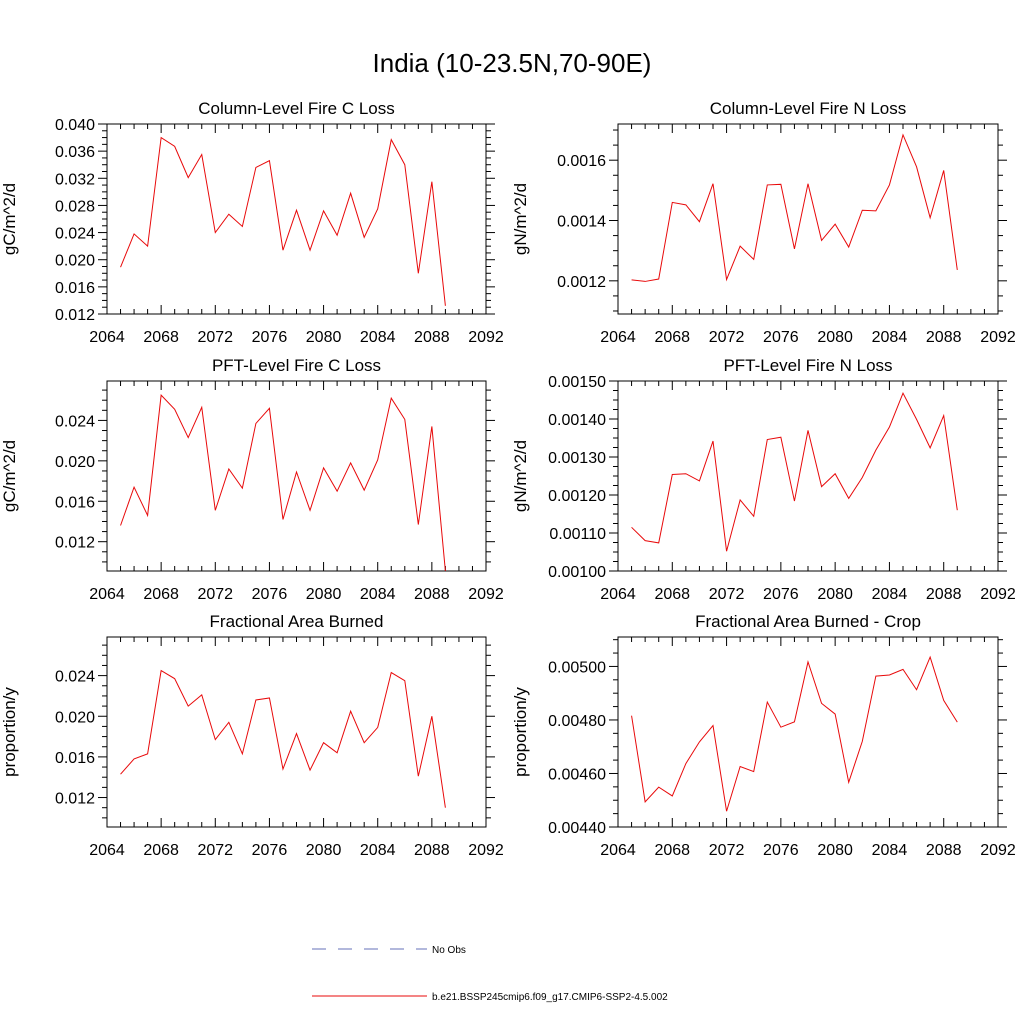 Image resolution: width=1024 pixels, height=1024 pixels. Describe the element at coordinates (577, 721) in the screenshot. I see `y-tick-label: 0.00480` at that location.